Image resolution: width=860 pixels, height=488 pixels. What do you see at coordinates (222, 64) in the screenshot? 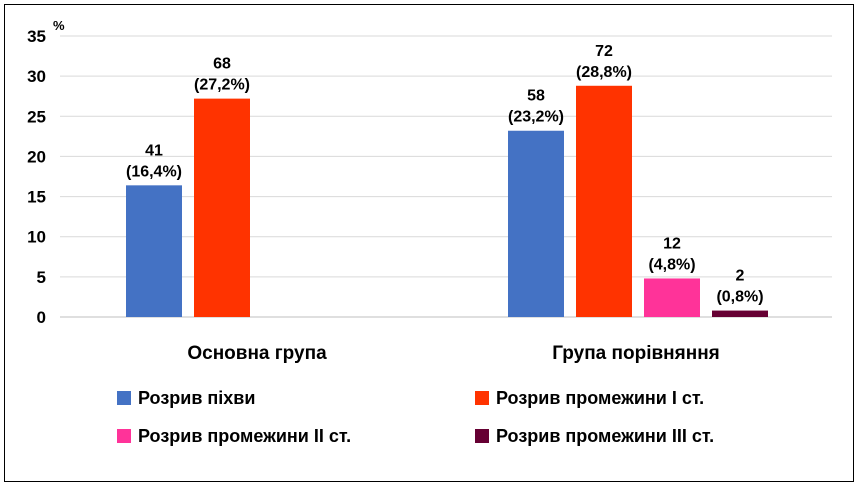
I see `data-label-count: 68` at bounding box center [222, 64].